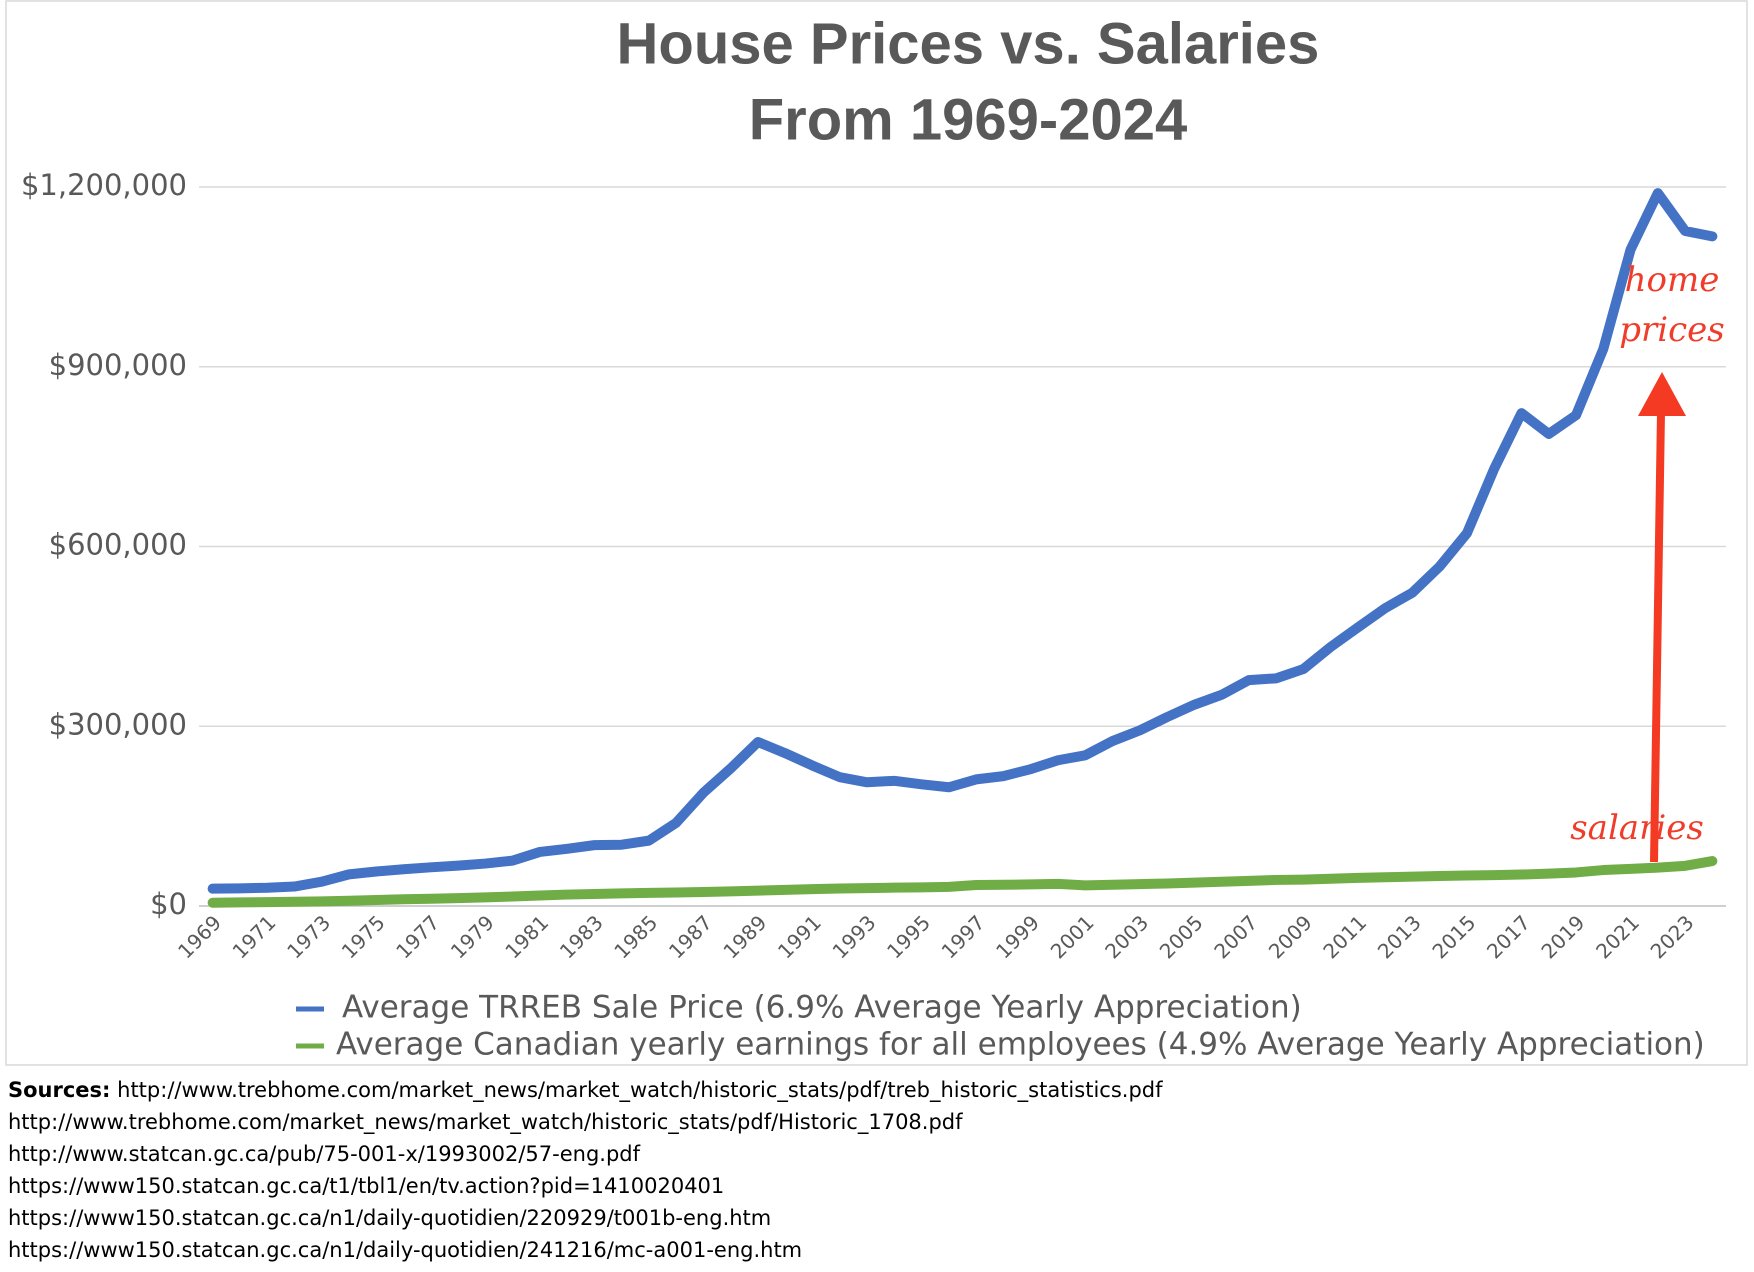  What do you see at coordinates (968, 119) in the screenshot?
I see `chart-title: From 1969-2024` at bounding box center [968, 119].